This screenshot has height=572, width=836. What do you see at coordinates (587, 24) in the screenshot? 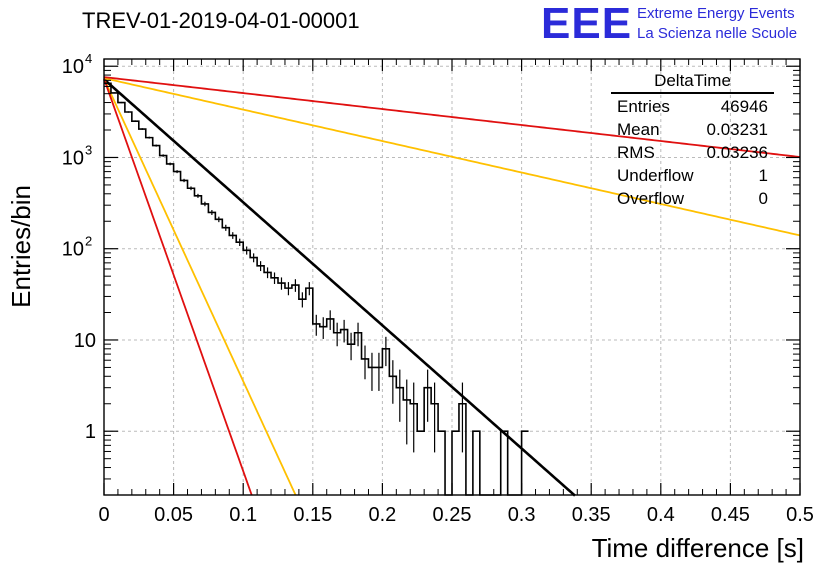
I see `eee-logo: EEE` at bounding box center [587, 24].